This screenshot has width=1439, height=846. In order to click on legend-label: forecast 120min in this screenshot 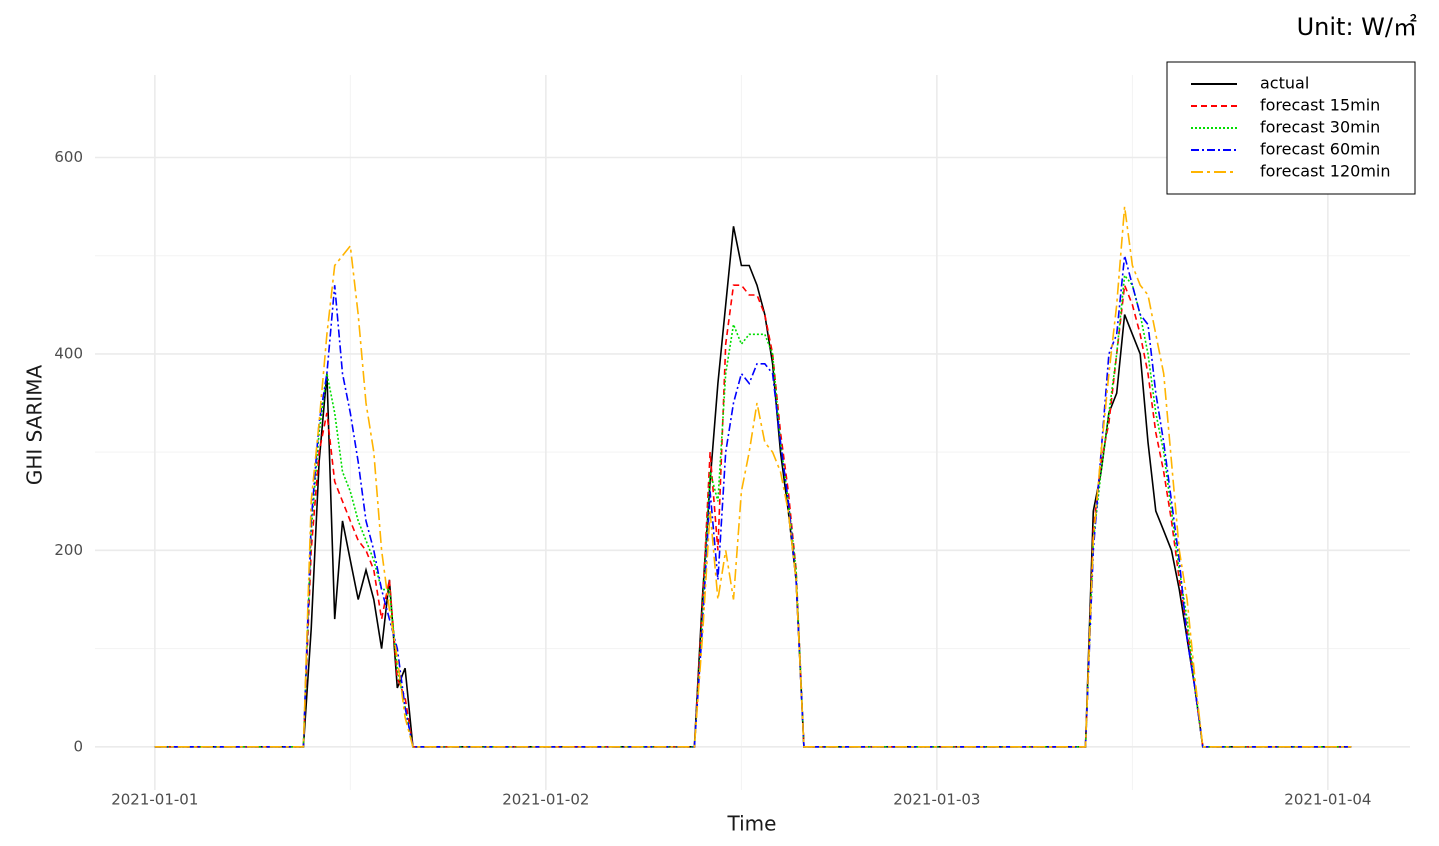, I will do `click(1325, 171)`.